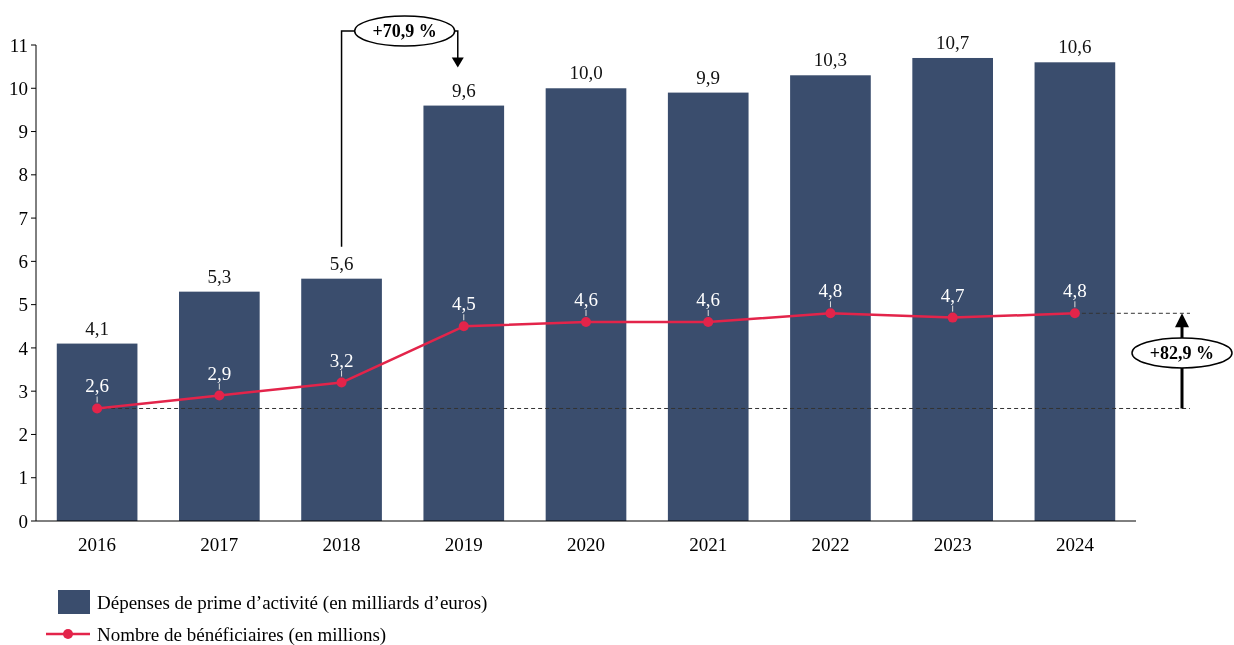 This screenshot has height=645, width=1234. I want to click on y-tick-label: 1, so click(23, 478).